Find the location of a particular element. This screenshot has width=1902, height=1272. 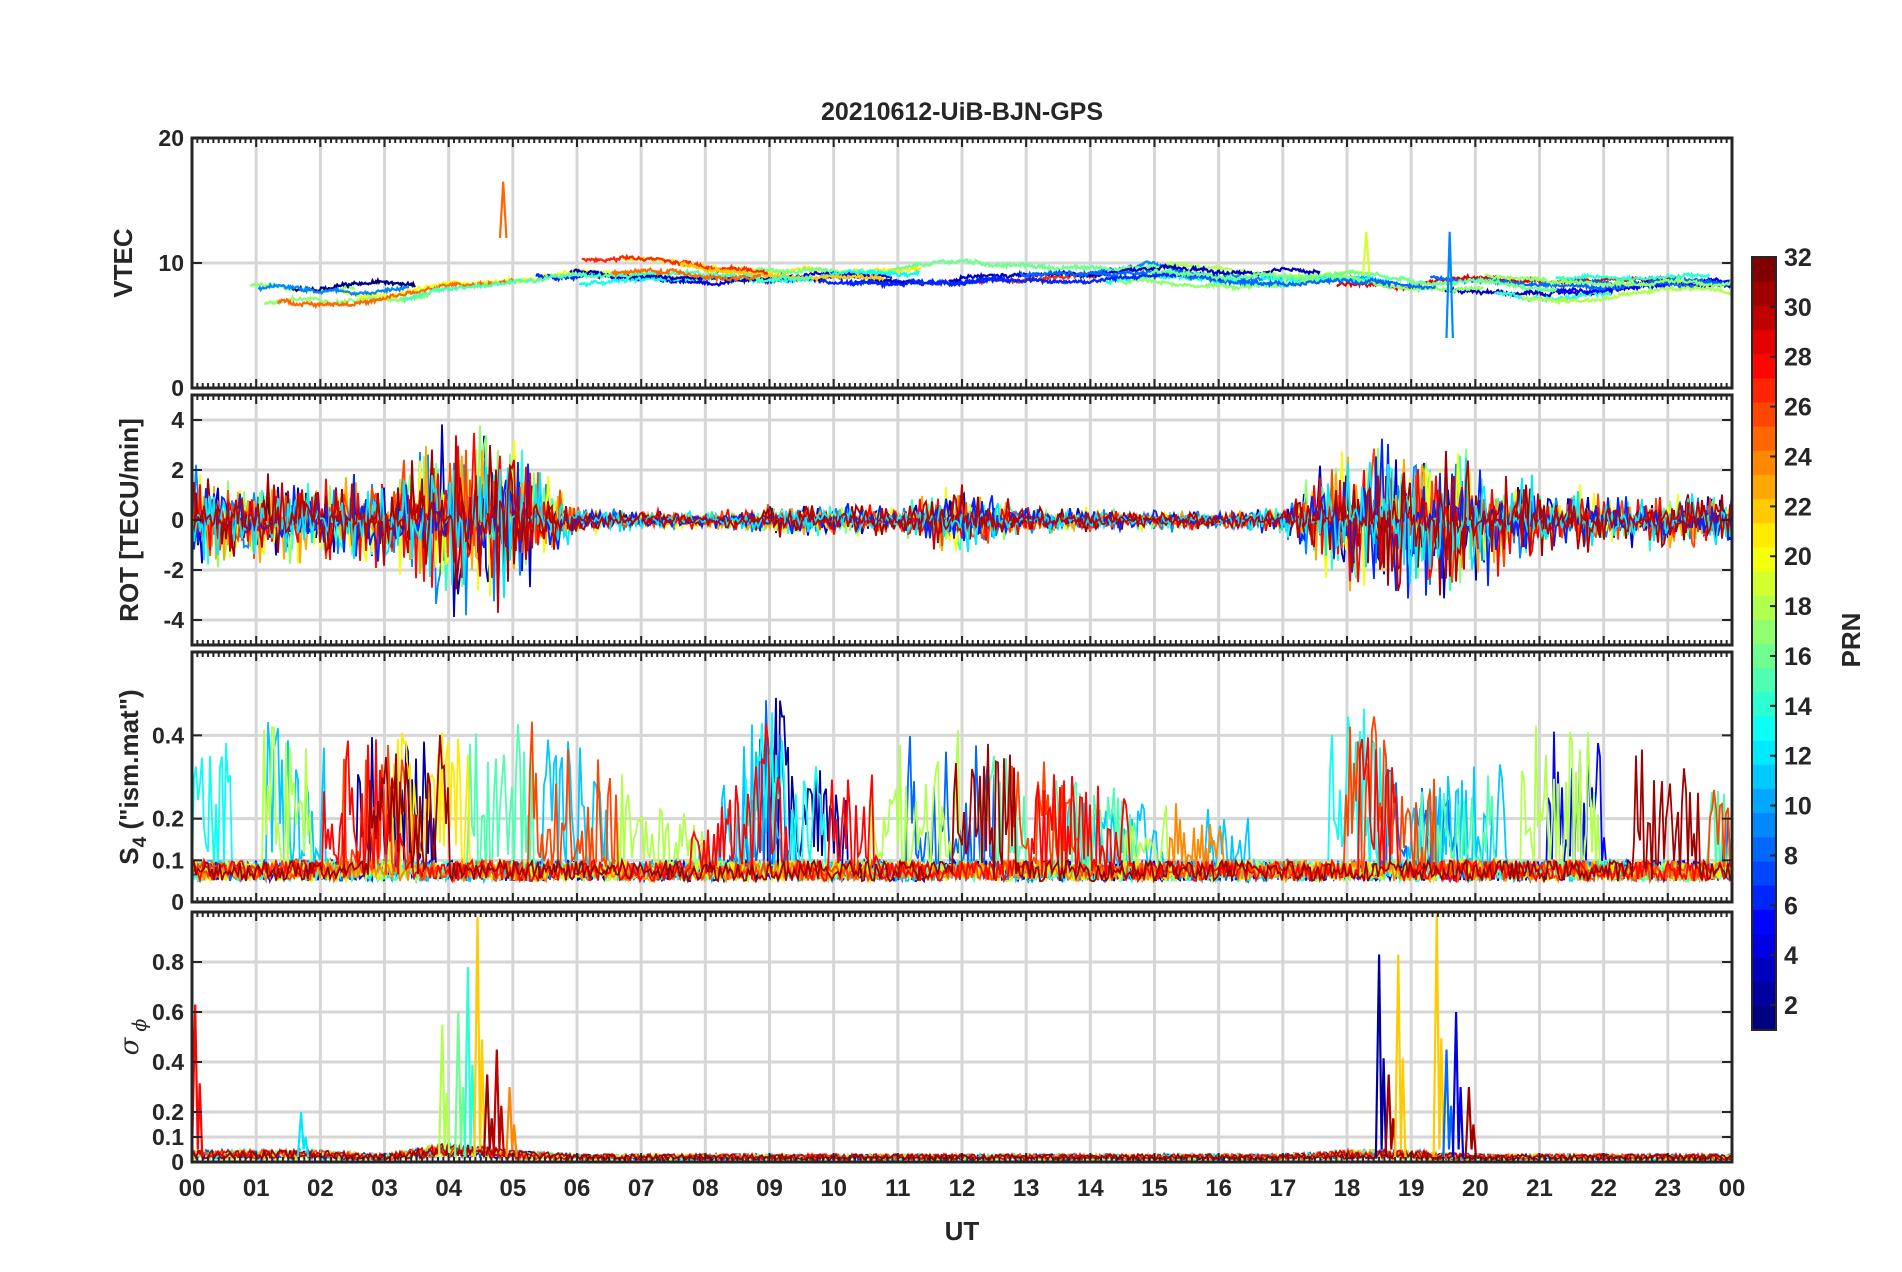

svg-text: S4 ("ism.mat") is located at coordinates (132, 776).